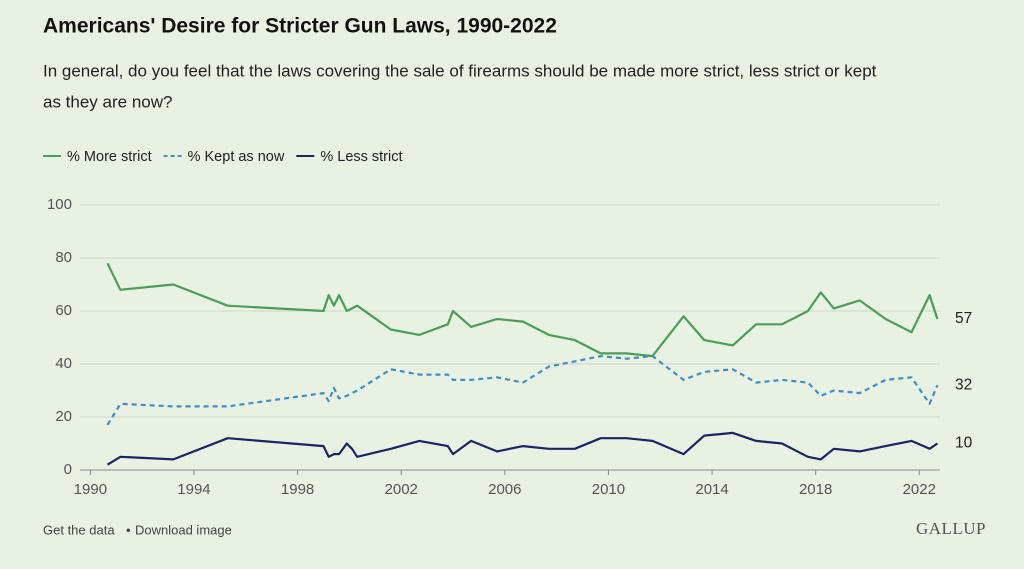 This screenshot has height=569, width=1024. I want to click on y-tick-label: 100, so click(59, 204).